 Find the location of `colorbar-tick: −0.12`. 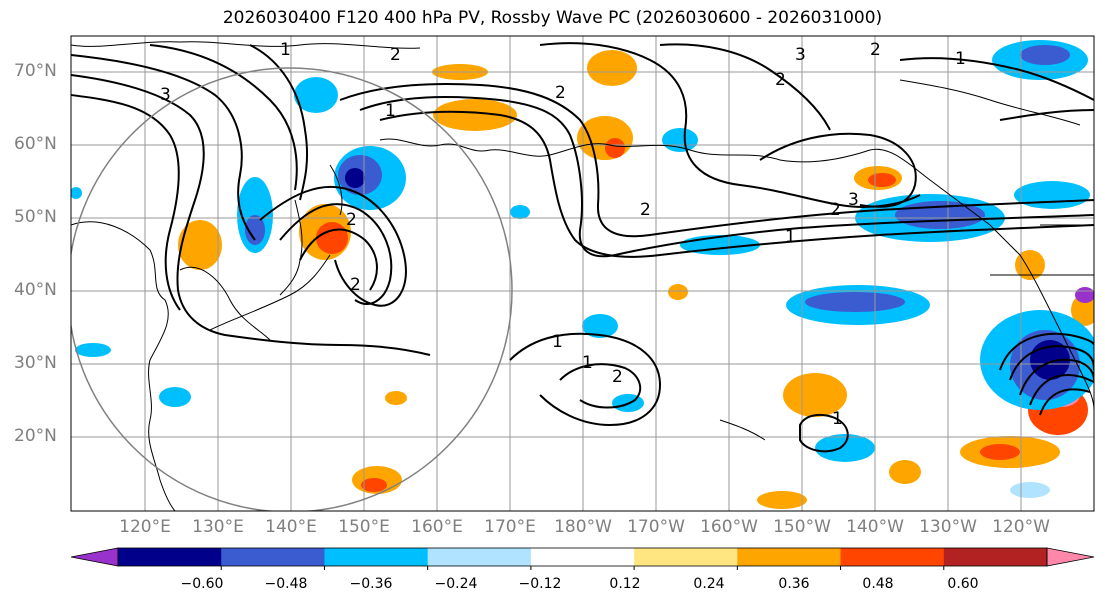

colorbar-tick: −0.12 is located at coordinates (540, 584).